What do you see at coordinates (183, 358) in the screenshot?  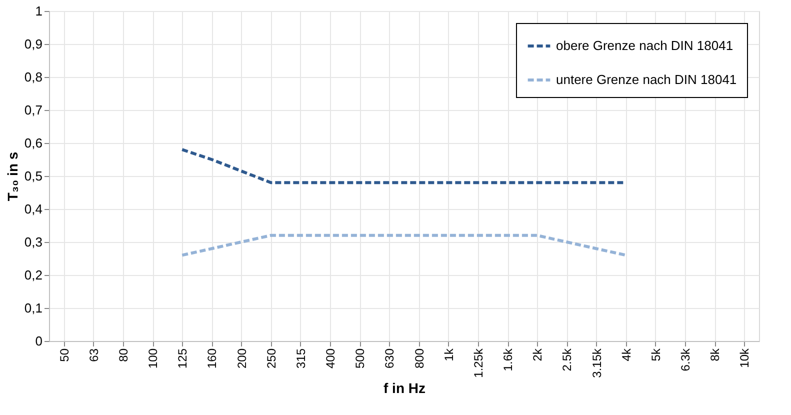 I see `x-tick-label: 125` at bounding box center [183, 358].